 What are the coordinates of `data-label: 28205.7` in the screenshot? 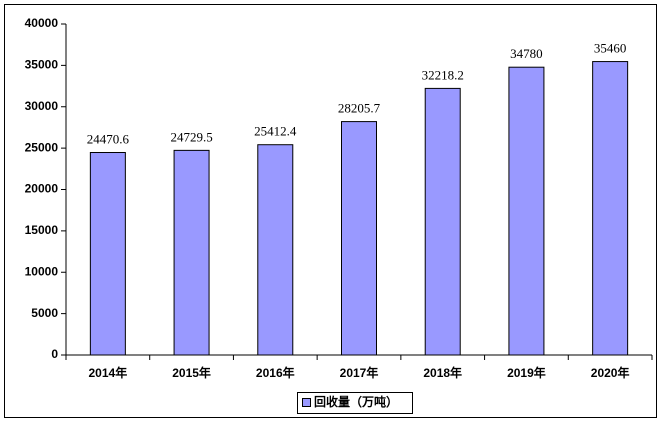 It's located at (359, 108).